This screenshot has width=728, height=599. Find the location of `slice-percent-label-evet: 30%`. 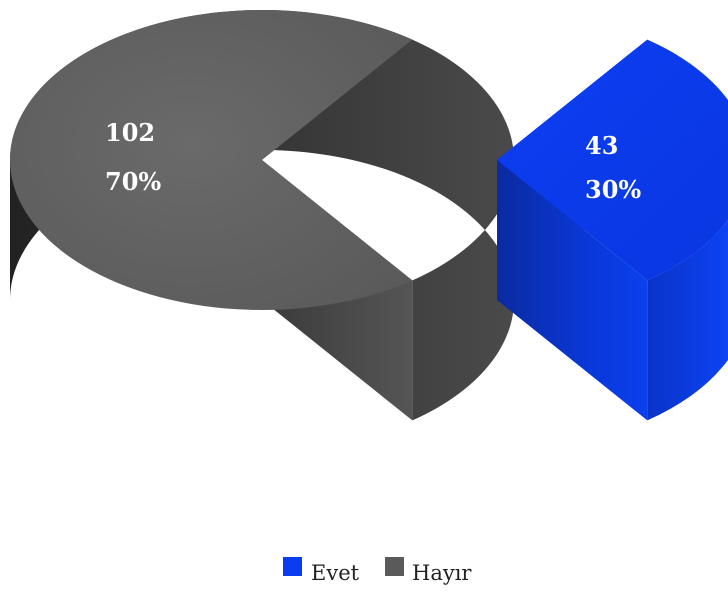

slice-percent-label-evet: 30% is located at coordinates (613, 189).